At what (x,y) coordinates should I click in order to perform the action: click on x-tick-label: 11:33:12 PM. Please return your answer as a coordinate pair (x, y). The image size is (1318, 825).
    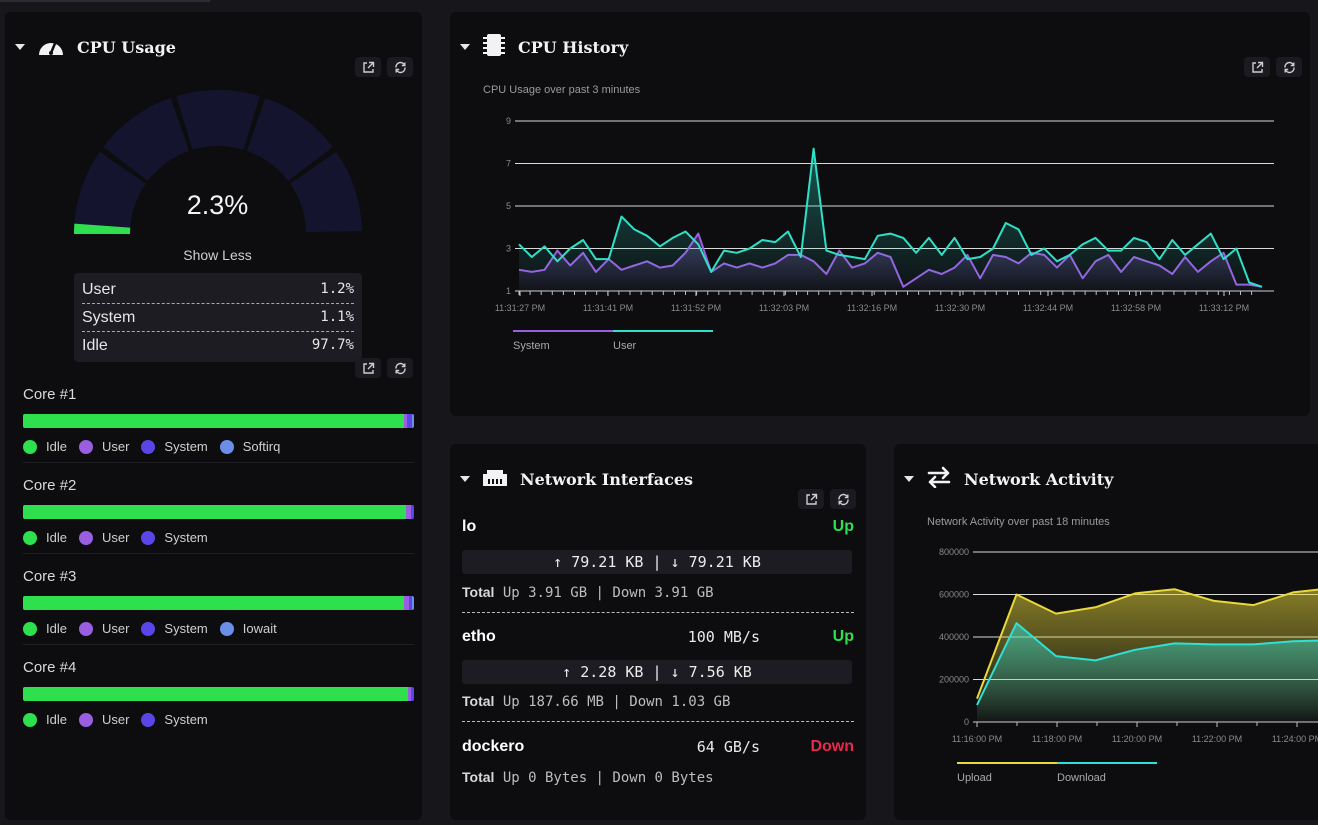
    Looking at the image, I should click on (1224, 308).